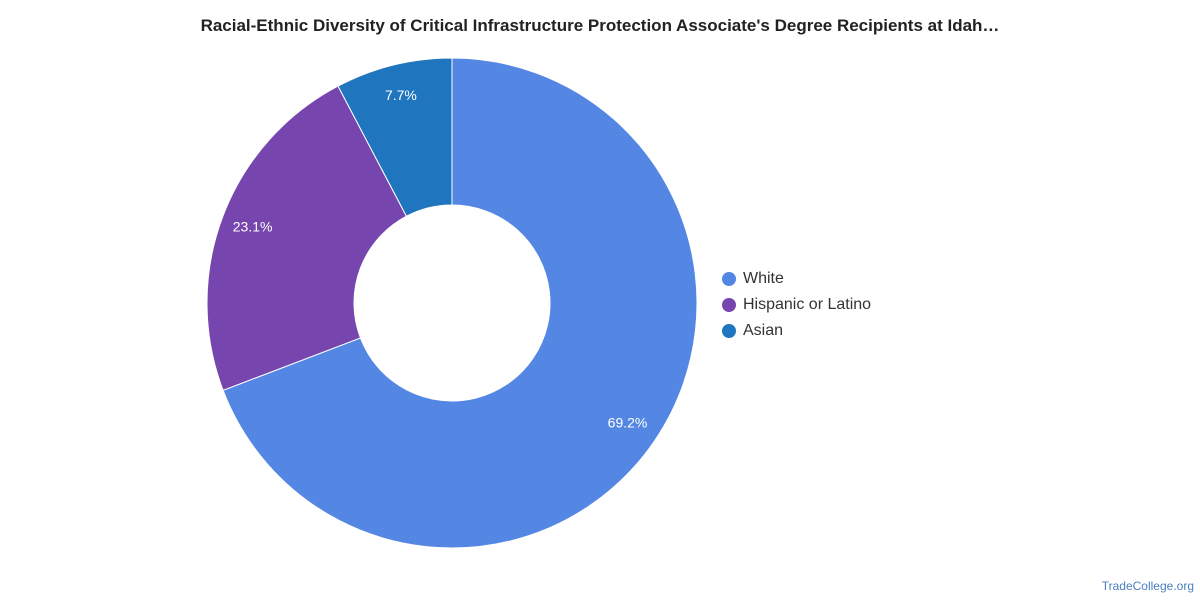  Describe the element at coordinates (253, 226) in the screenshot. I see `slice-label-hispanic-or-latino: 23.1%` at that location.